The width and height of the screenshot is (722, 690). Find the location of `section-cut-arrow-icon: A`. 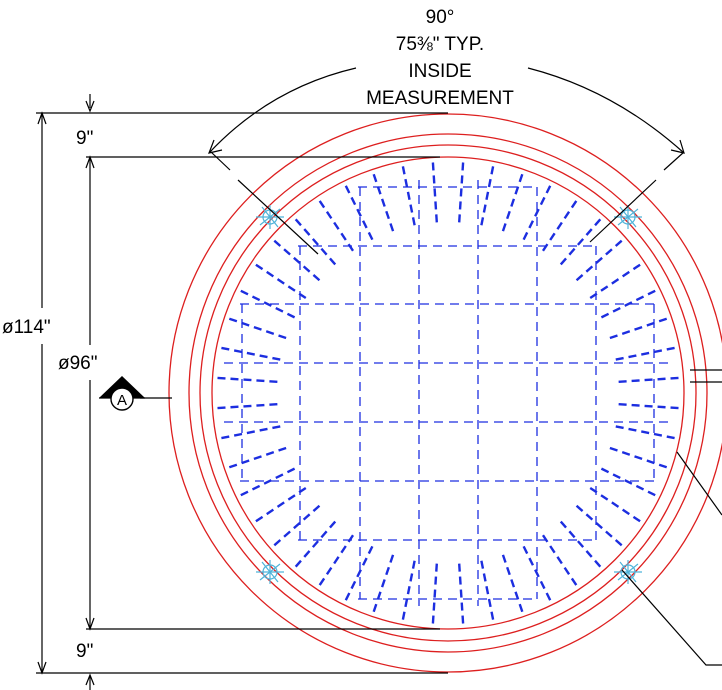

section-cut-arrow-icon: A is located at coordinates (122, 393).